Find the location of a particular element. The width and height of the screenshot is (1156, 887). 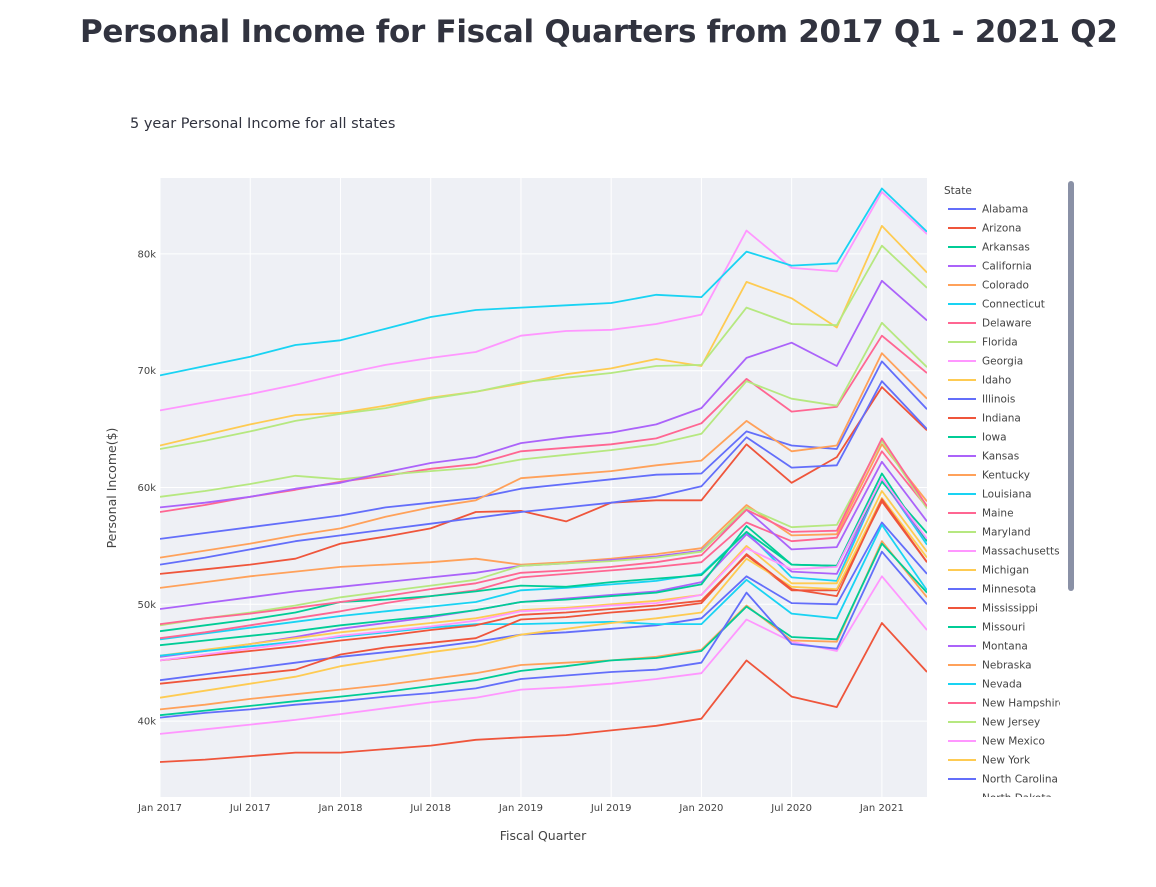

legend-item: Florida is located at coordinates (983, 343).